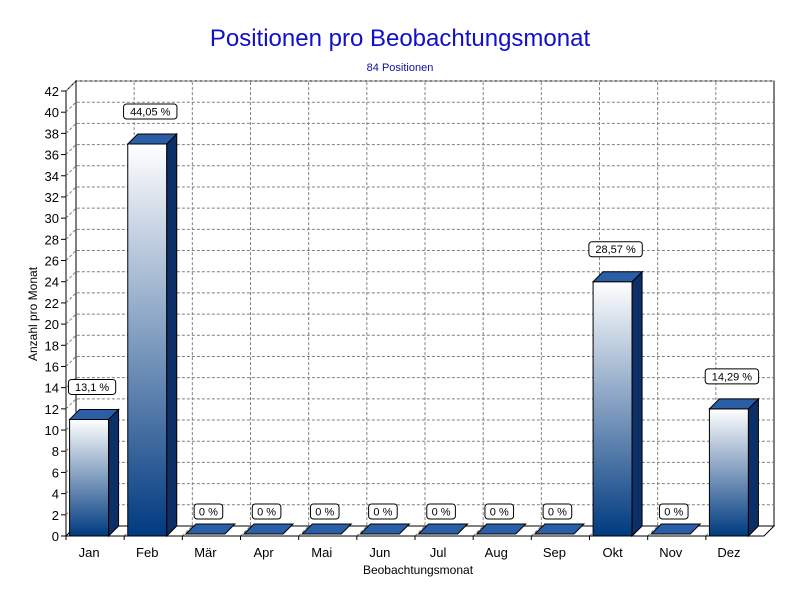 This screenshot has height=600, width=800. What do you see at coordinates (52, 409) in the screenshot?
I see `y-tick-label: 12` at bounding box center [52, 409].